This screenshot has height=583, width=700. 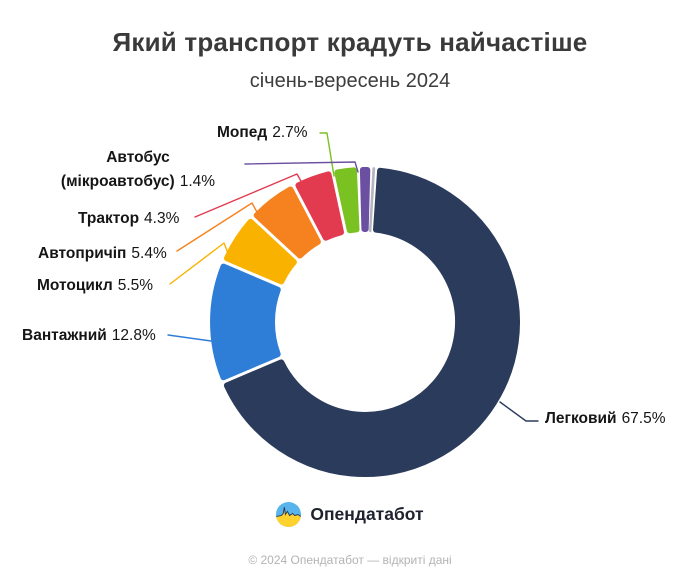 What do you see at coordinates (289, 514) in the screenshot?
I see `opendatabot-logo-icon` at bounding box center [289, 514].